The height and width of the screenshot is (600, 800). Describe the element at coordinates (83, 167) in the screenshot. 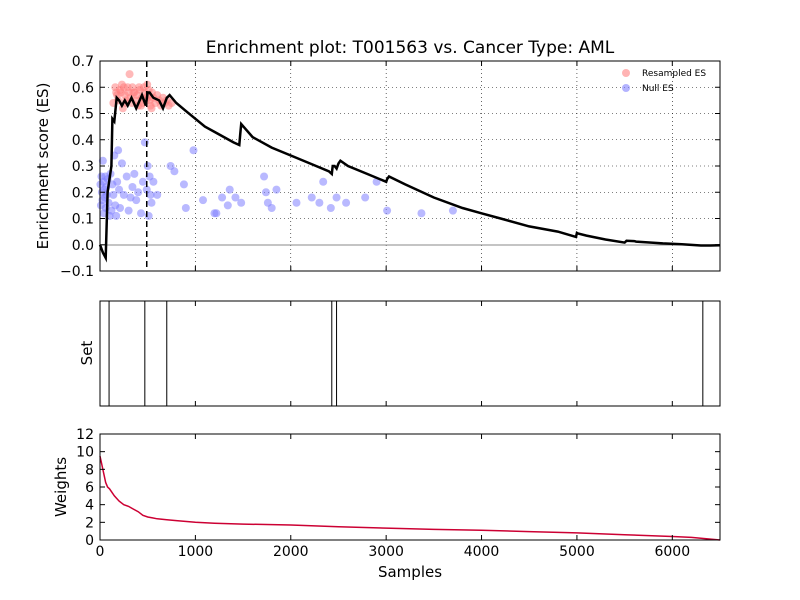

I see `es-y-tick-label: 0.3` at that location.